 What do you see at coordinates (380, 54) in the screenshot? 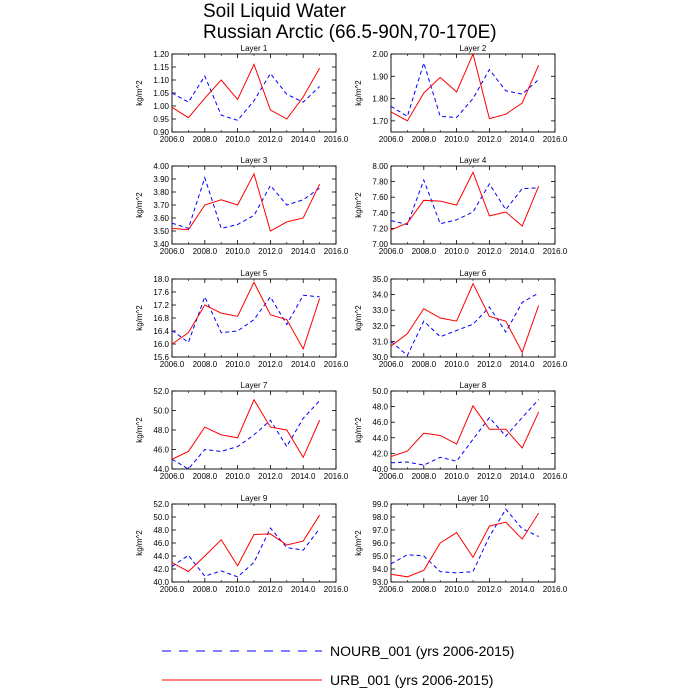
I see `y-tick-label: 2.00` at bounding box center [380, 54].